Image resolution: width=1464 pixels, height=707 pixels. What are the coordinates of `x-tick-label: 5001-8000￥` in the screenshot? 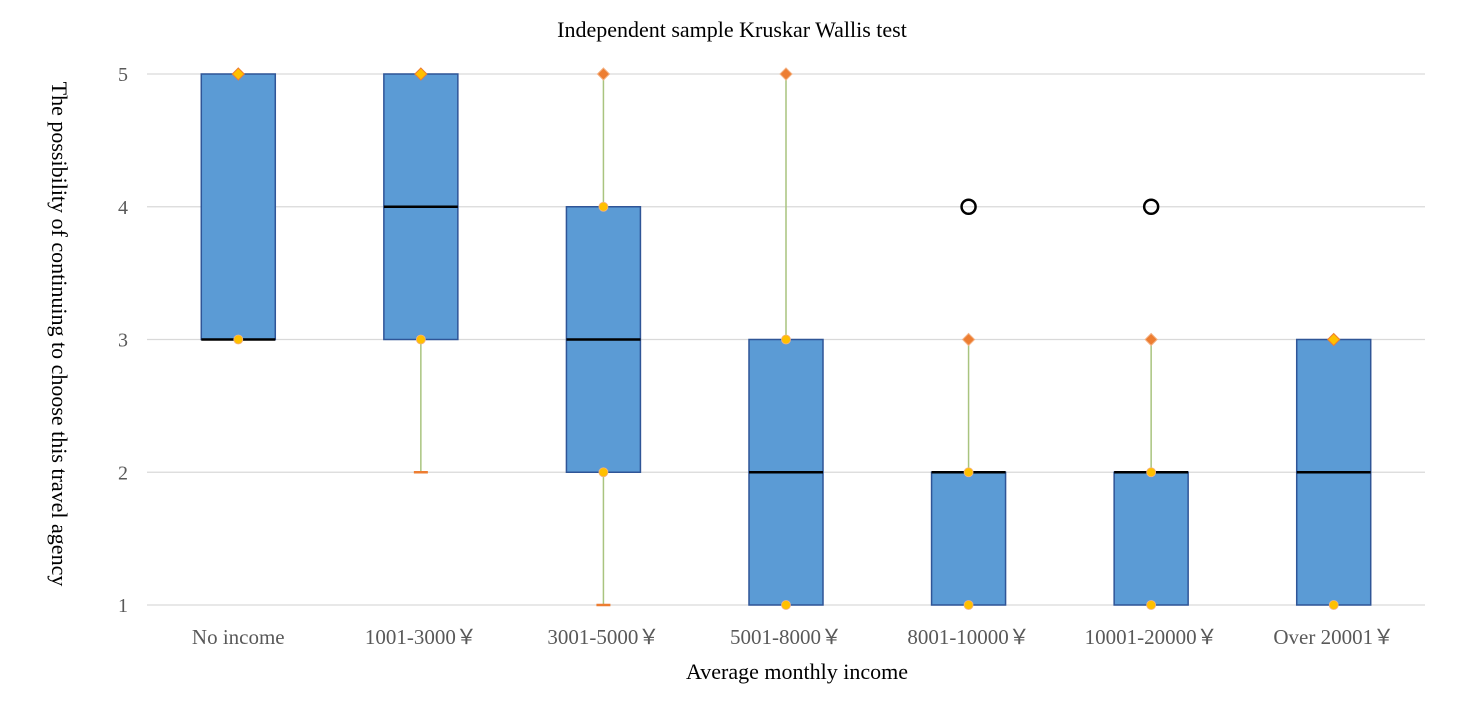 It's located at (786, 637).